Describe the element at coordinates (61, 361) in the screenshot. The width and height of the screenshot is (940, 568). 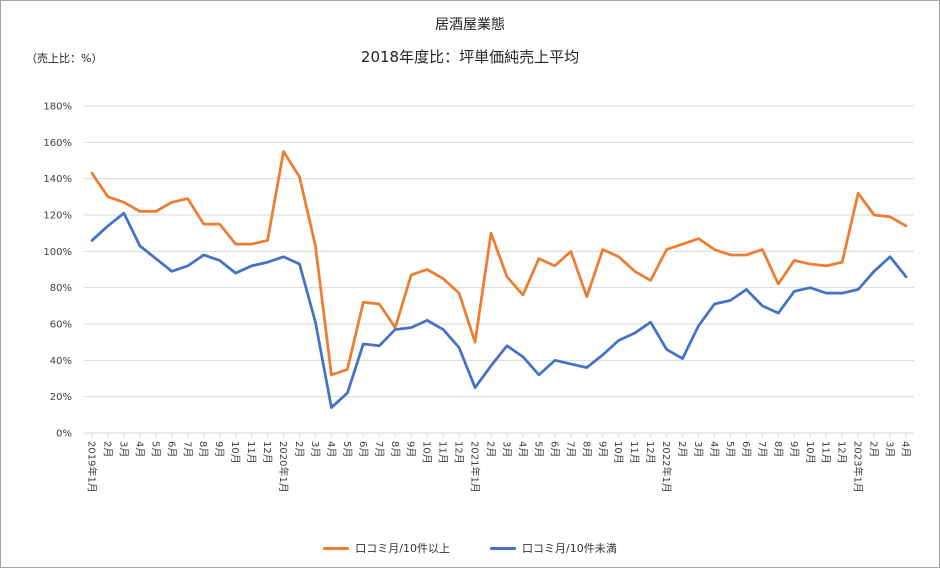
I see `y-tick-label: 40%` at that location.